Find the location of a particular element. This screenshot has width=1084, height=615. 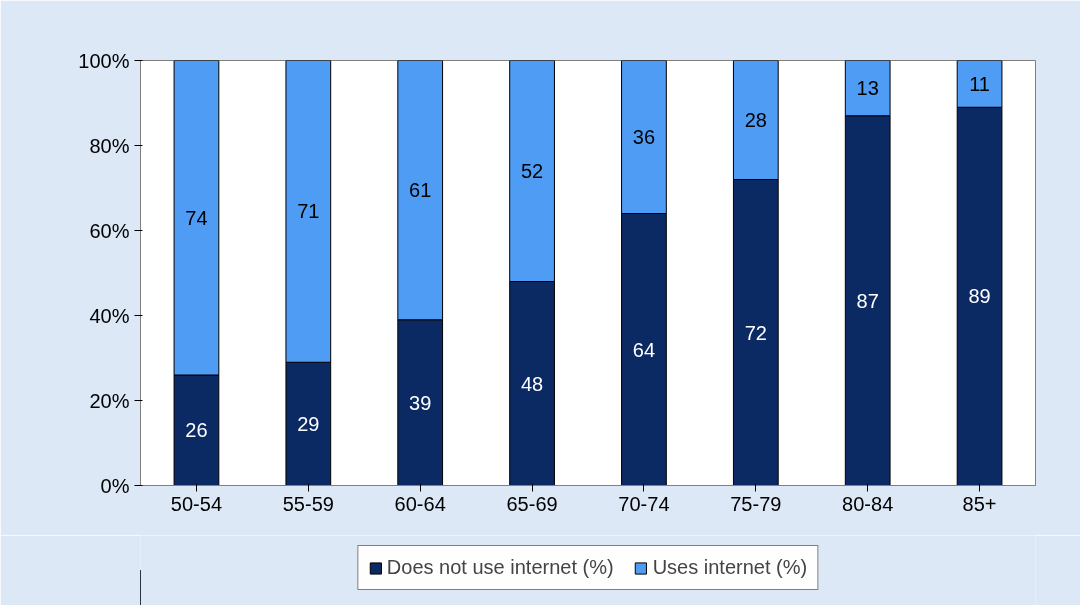

data-label: 64 is located at coordinates (644, 349).